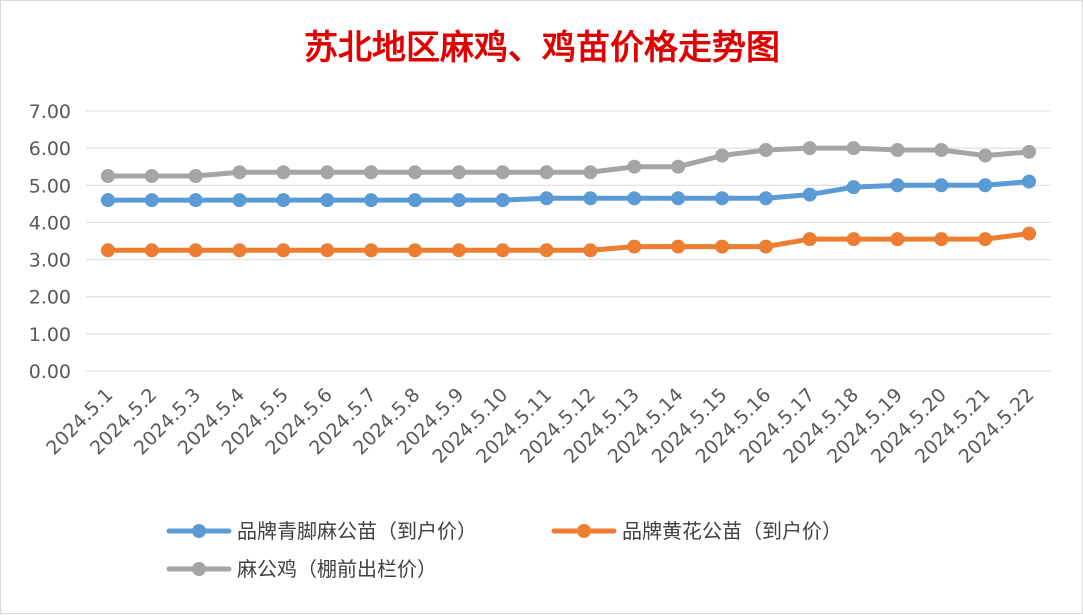 The image size is (1083, 615). What do you see at coordinates (732, 531) in the screenshot?
I see `legend-label: 品牌黄花公苗（到户价）` at bounding box center [732, 531].